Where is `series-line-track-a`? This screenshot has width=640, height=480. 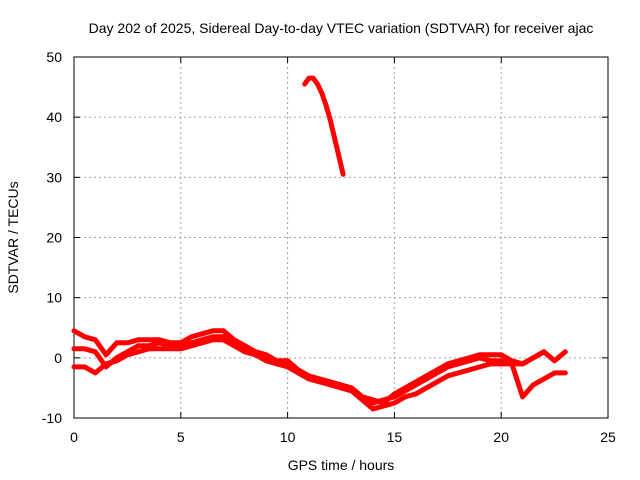 series-line-track-a is located at coordinates (309, 367).